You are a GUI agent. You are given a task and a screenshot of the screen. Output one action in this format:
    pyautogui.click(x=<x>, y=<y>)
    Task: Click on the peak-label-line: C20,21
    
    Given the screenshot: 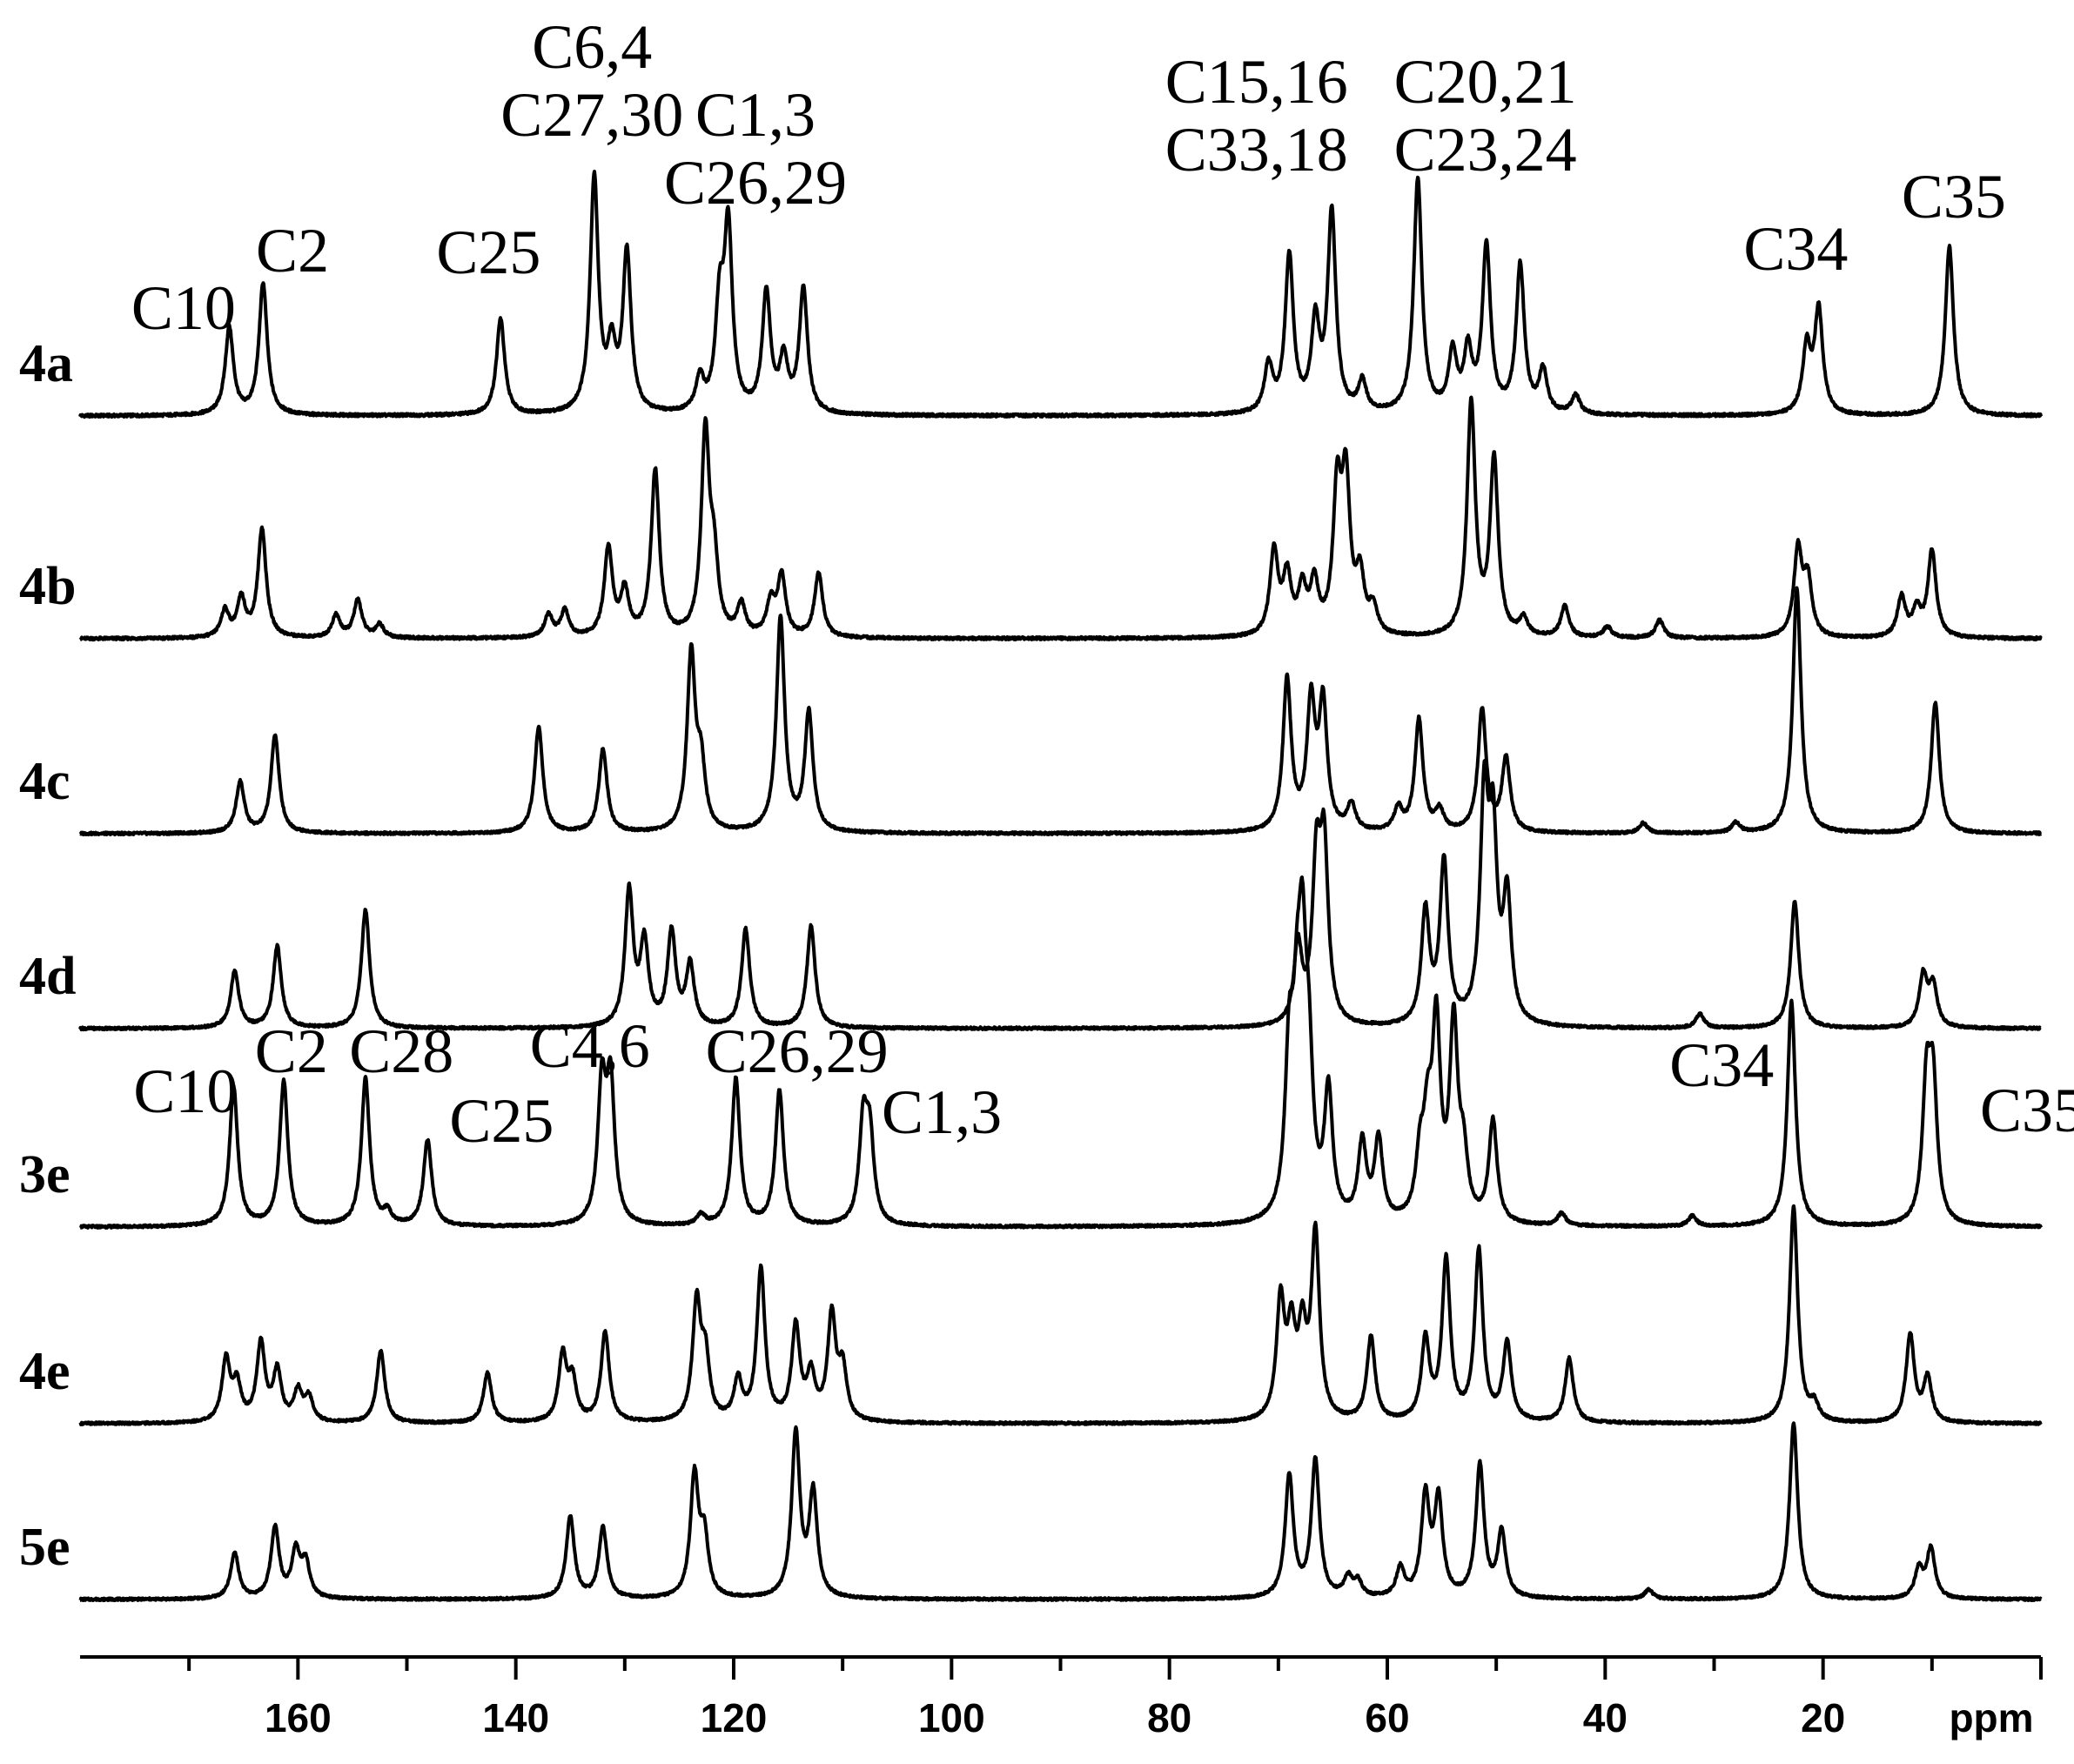 What is the action you would take?
    pyautogui.click(x=1485, y=82)
    